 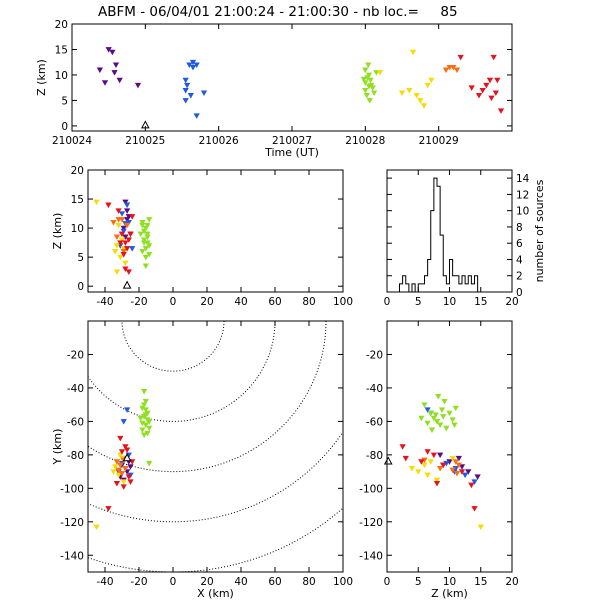 I want to click on x-tick-label: 210029, so click(x=439, y=141).